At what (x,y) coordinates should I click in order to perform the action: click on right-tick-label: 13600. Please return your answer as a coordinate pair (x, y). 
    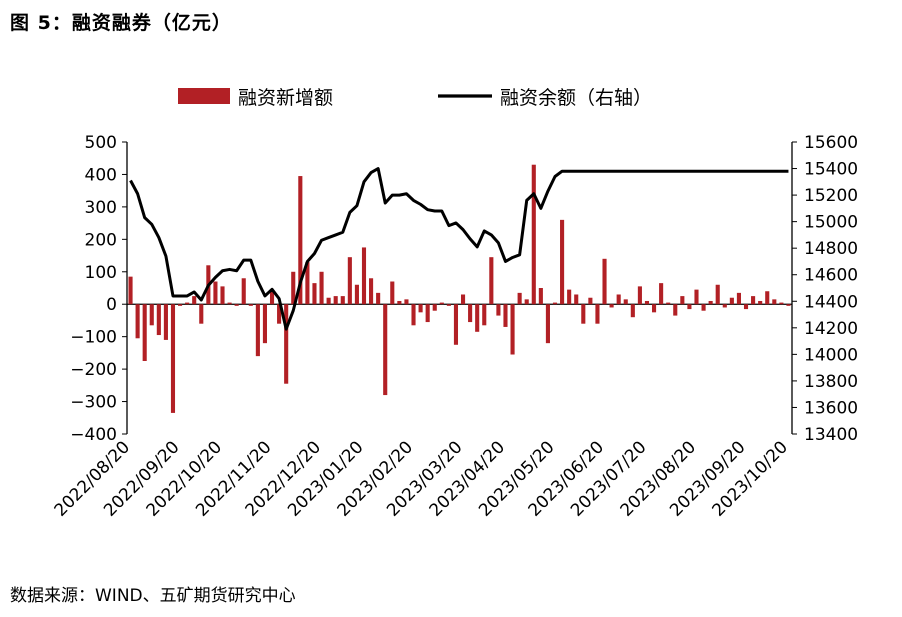
    Looking at the image, I should click on (831, 408).